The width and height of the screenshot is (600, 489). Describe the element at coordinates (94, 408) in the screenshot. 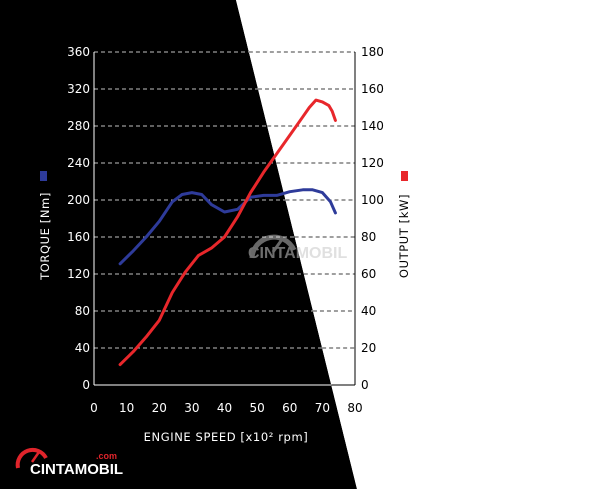

I see `x-tick-label: 0` at that location.